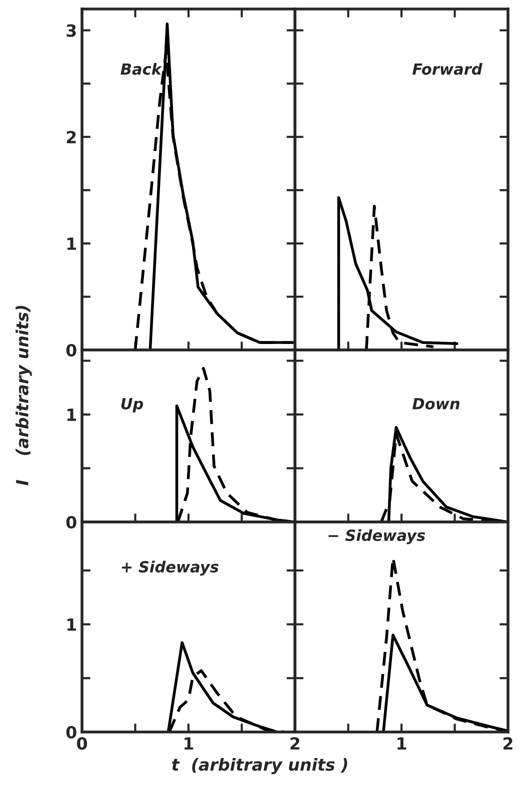  What do you see at coordinates (141, 68) in the screenshot?
I see `annotation: Back` at bounding box center [141, 68].